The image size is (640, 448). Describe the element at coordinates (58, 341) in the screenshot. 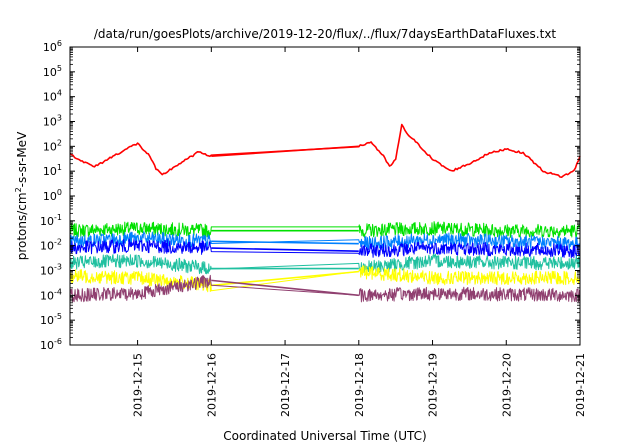

I see `y-tick-exp: -6` at that location.